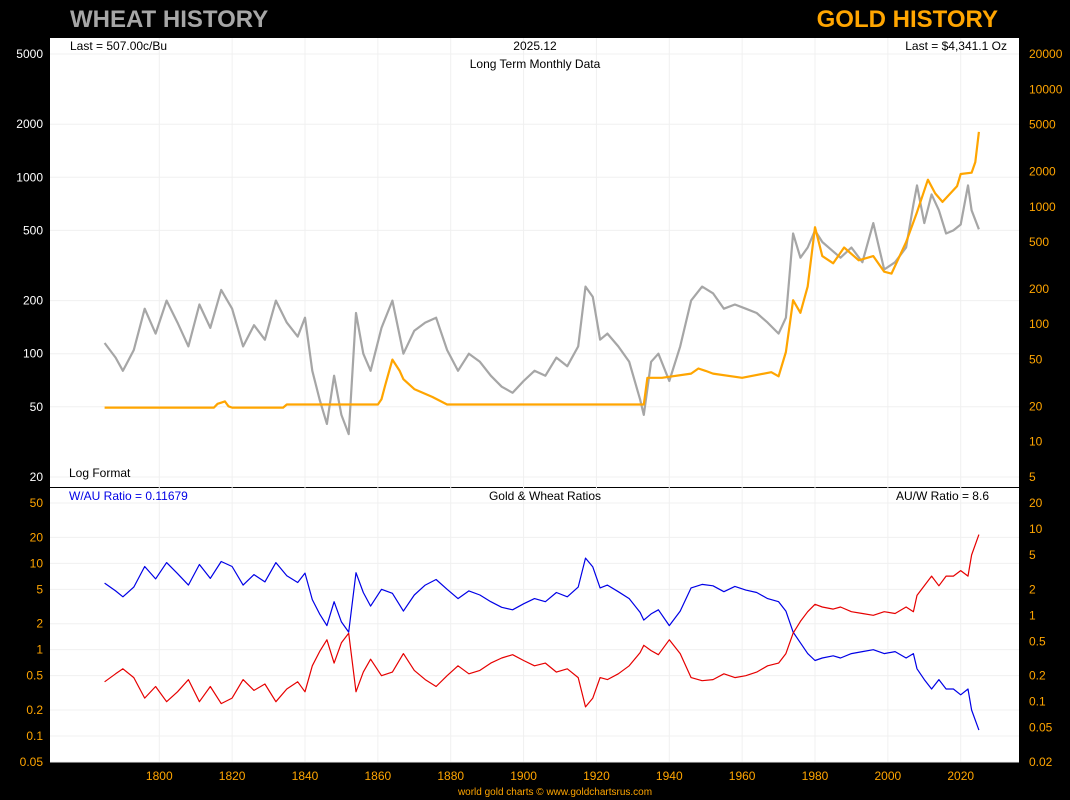 This screenshot has height=800, width=1070. Describe the element at coordinates (1042, 125) in the screenshot. I see `price-right-tick-label: 5000` at that location.